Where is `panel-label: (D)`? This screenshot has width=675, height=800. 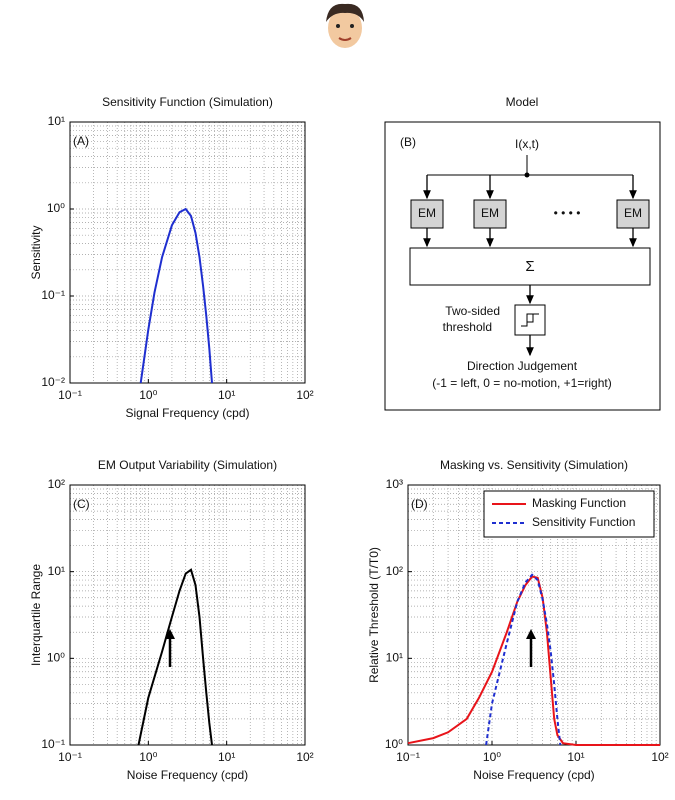
panel-label: (D) is located at coordinates (419, 504).